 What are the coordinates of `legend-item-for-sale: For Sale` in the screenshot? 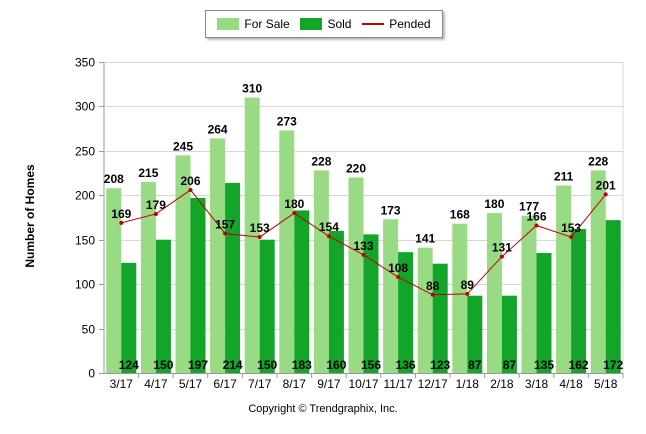 It's located at (253, 24).